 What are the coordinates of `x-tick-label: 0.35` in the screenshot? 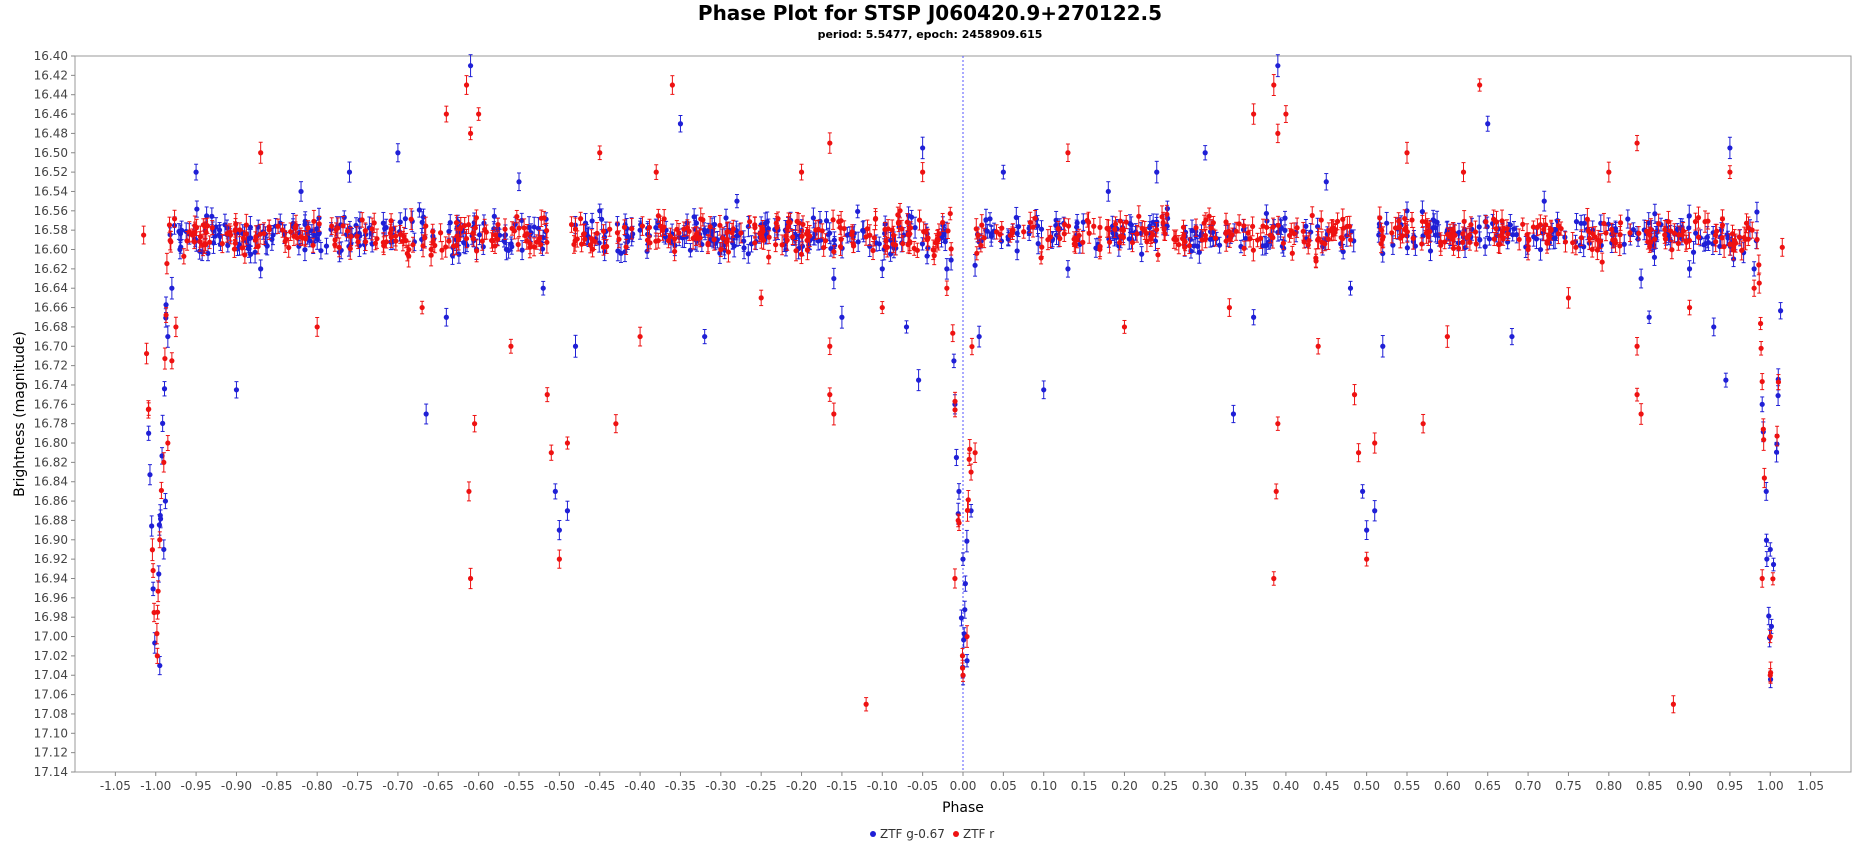 It's located at (1245, 786).